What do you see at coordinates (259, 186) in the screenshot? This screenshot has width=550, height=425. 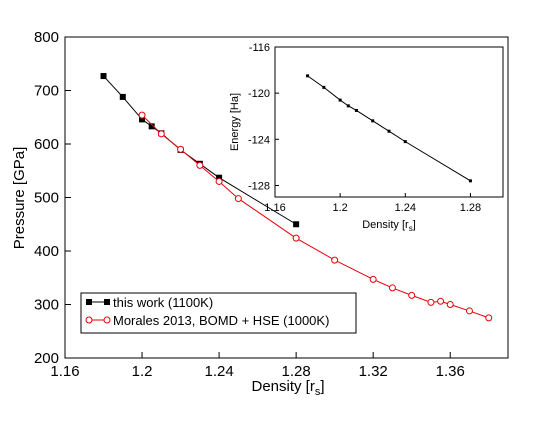 I see `inset-y-tick-label: -128` at bounding box center [259, 186].